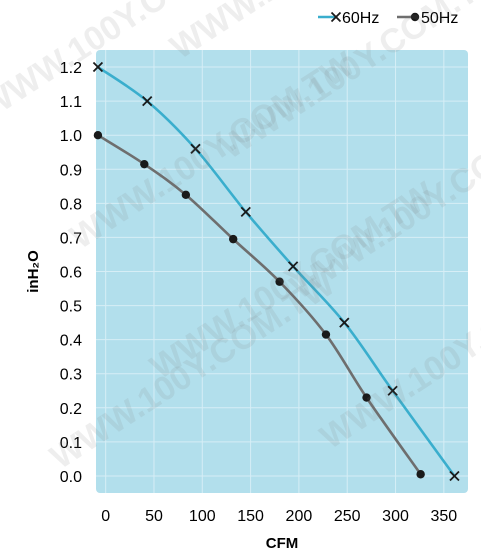  I want to click on y-tick-label: 1.1, so click(71, 102).